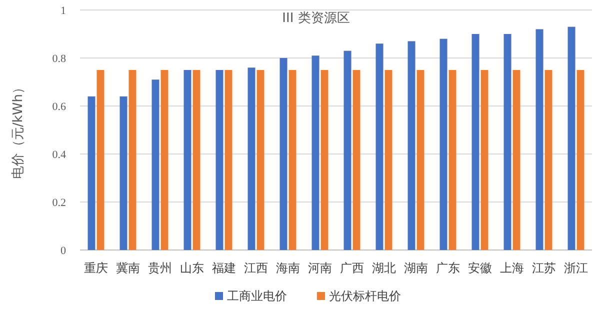  What do you see at coordinates (192, 268) in the screenshot?
I see `x-tick-label: 山东` at bounding box center [192, 268].